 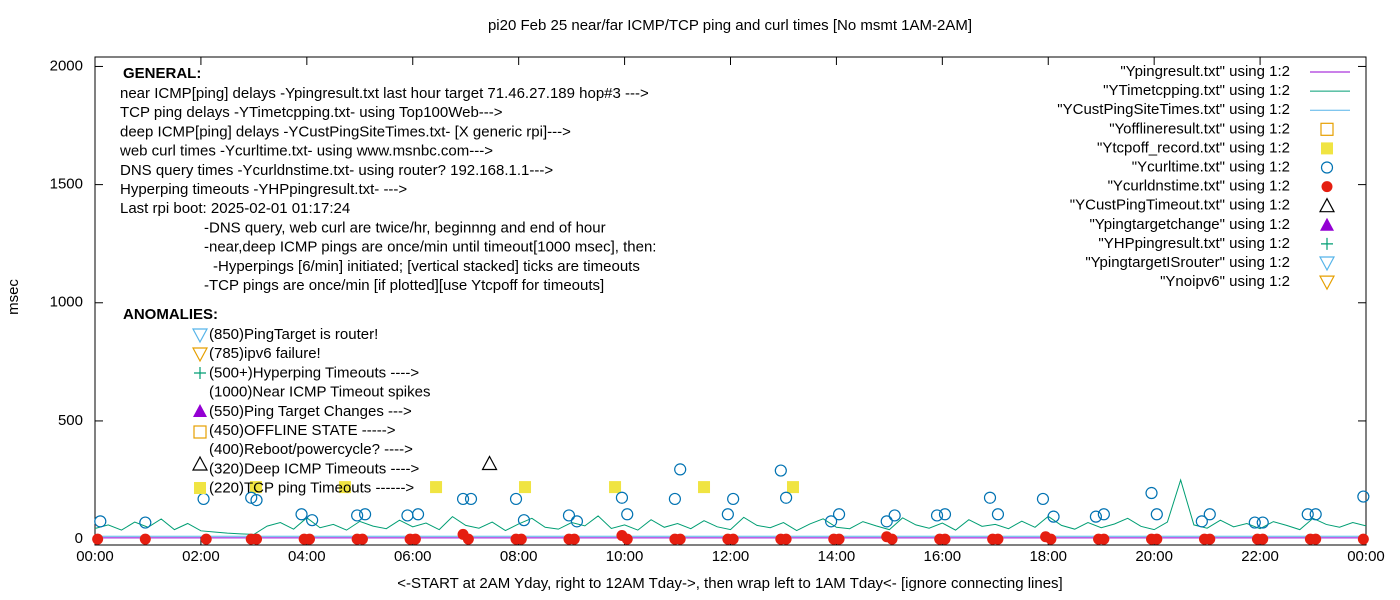 What do you see at coordinates (1199, 128) in the screenshot?
I see `legend-label: "Yofflineresult.txt" using 1:2` at bounding box center [1199, 128].